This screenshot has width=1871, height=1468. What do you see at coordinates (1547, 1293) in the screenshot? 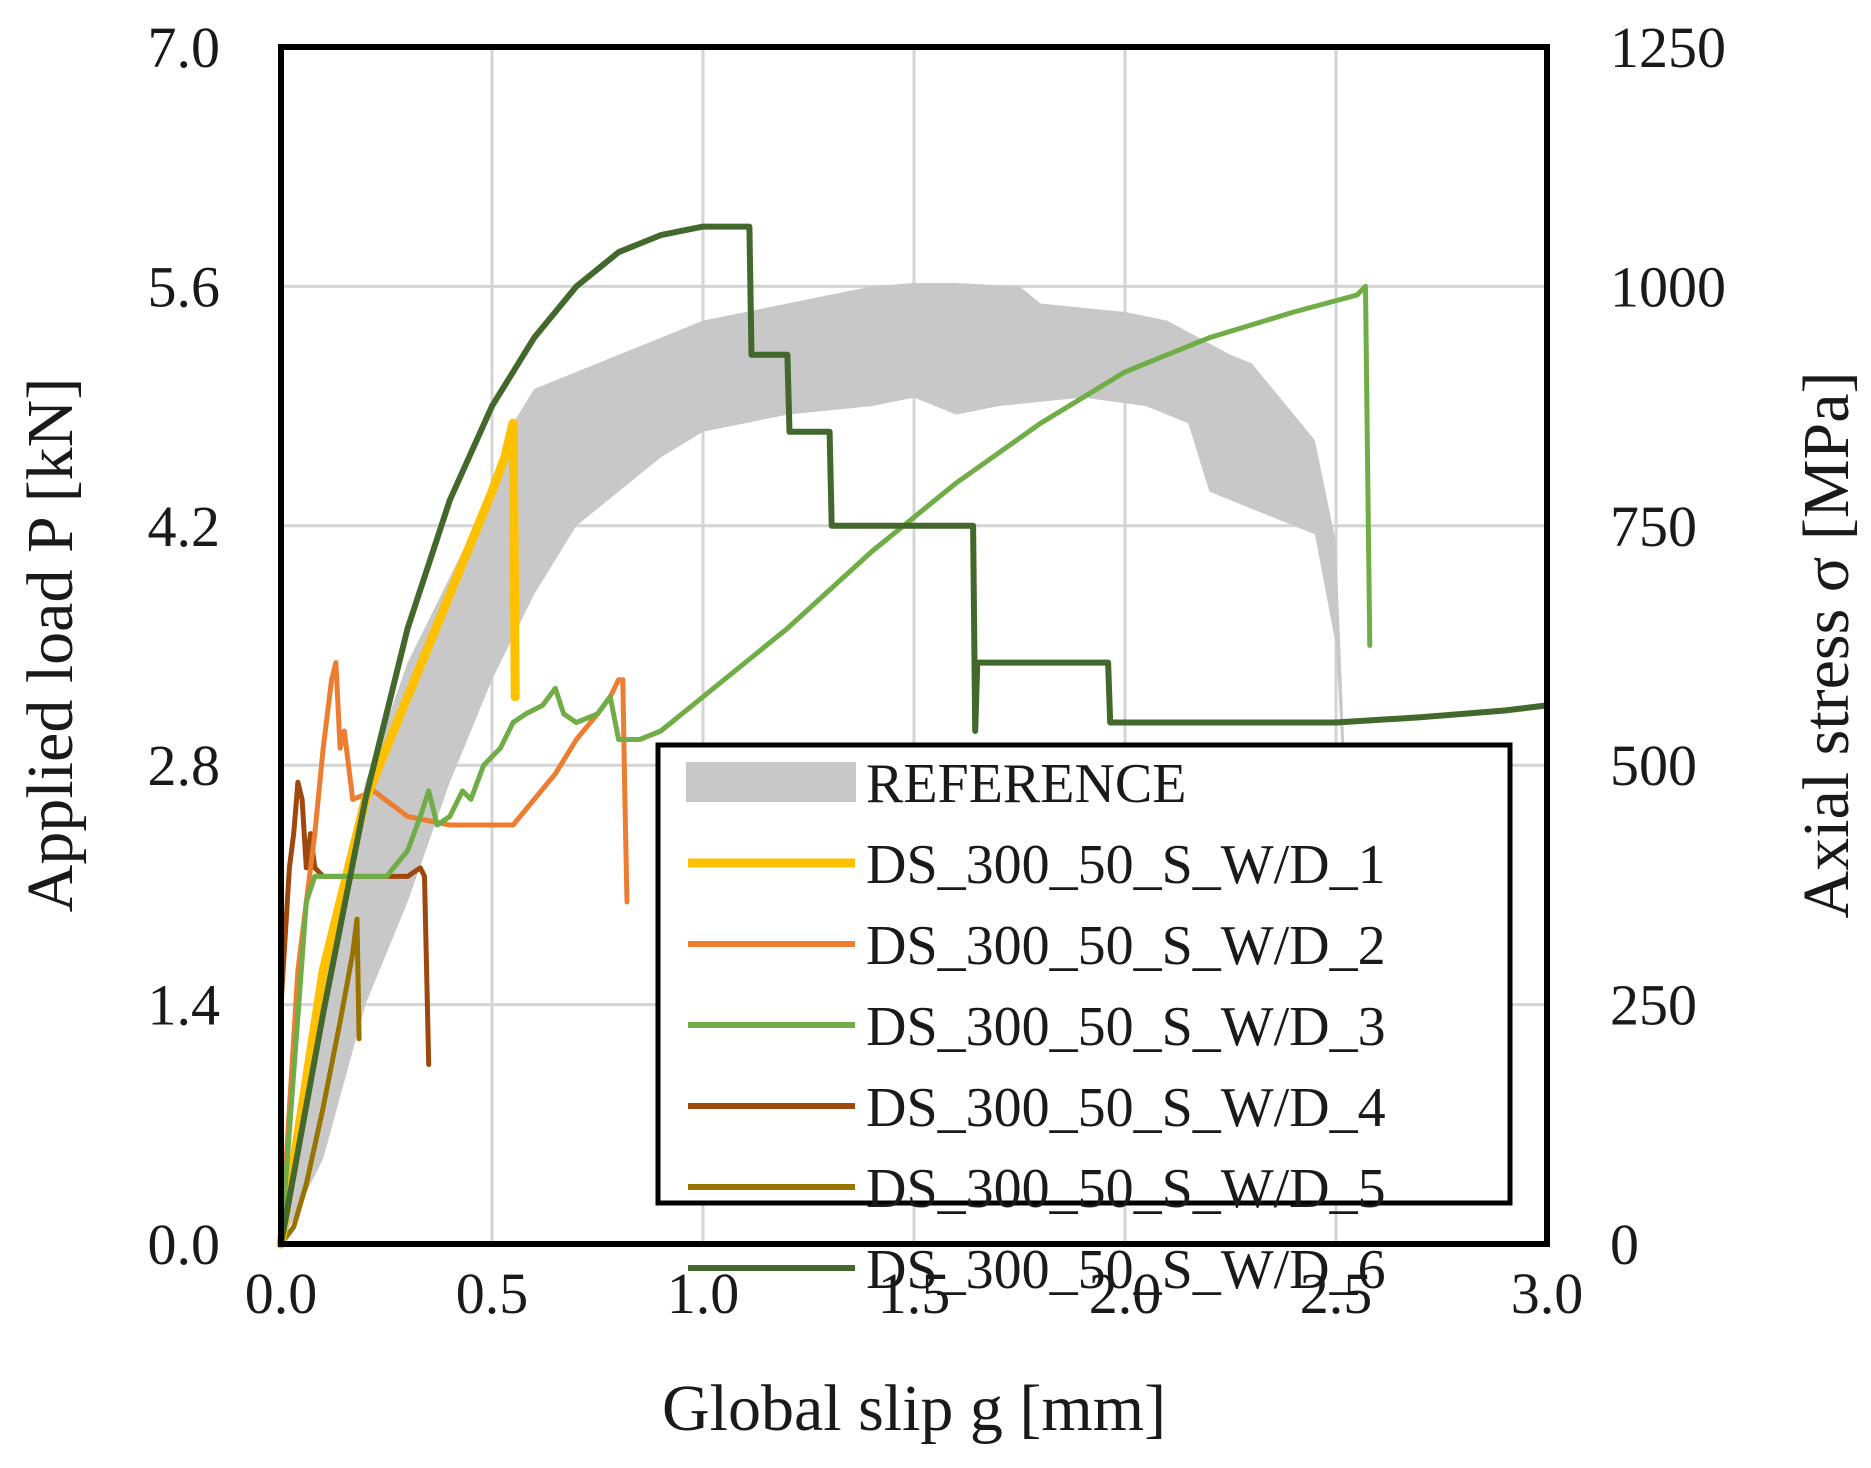
I see `x-tick-label-6: 3.0` at bounding box center [1547, 1293].